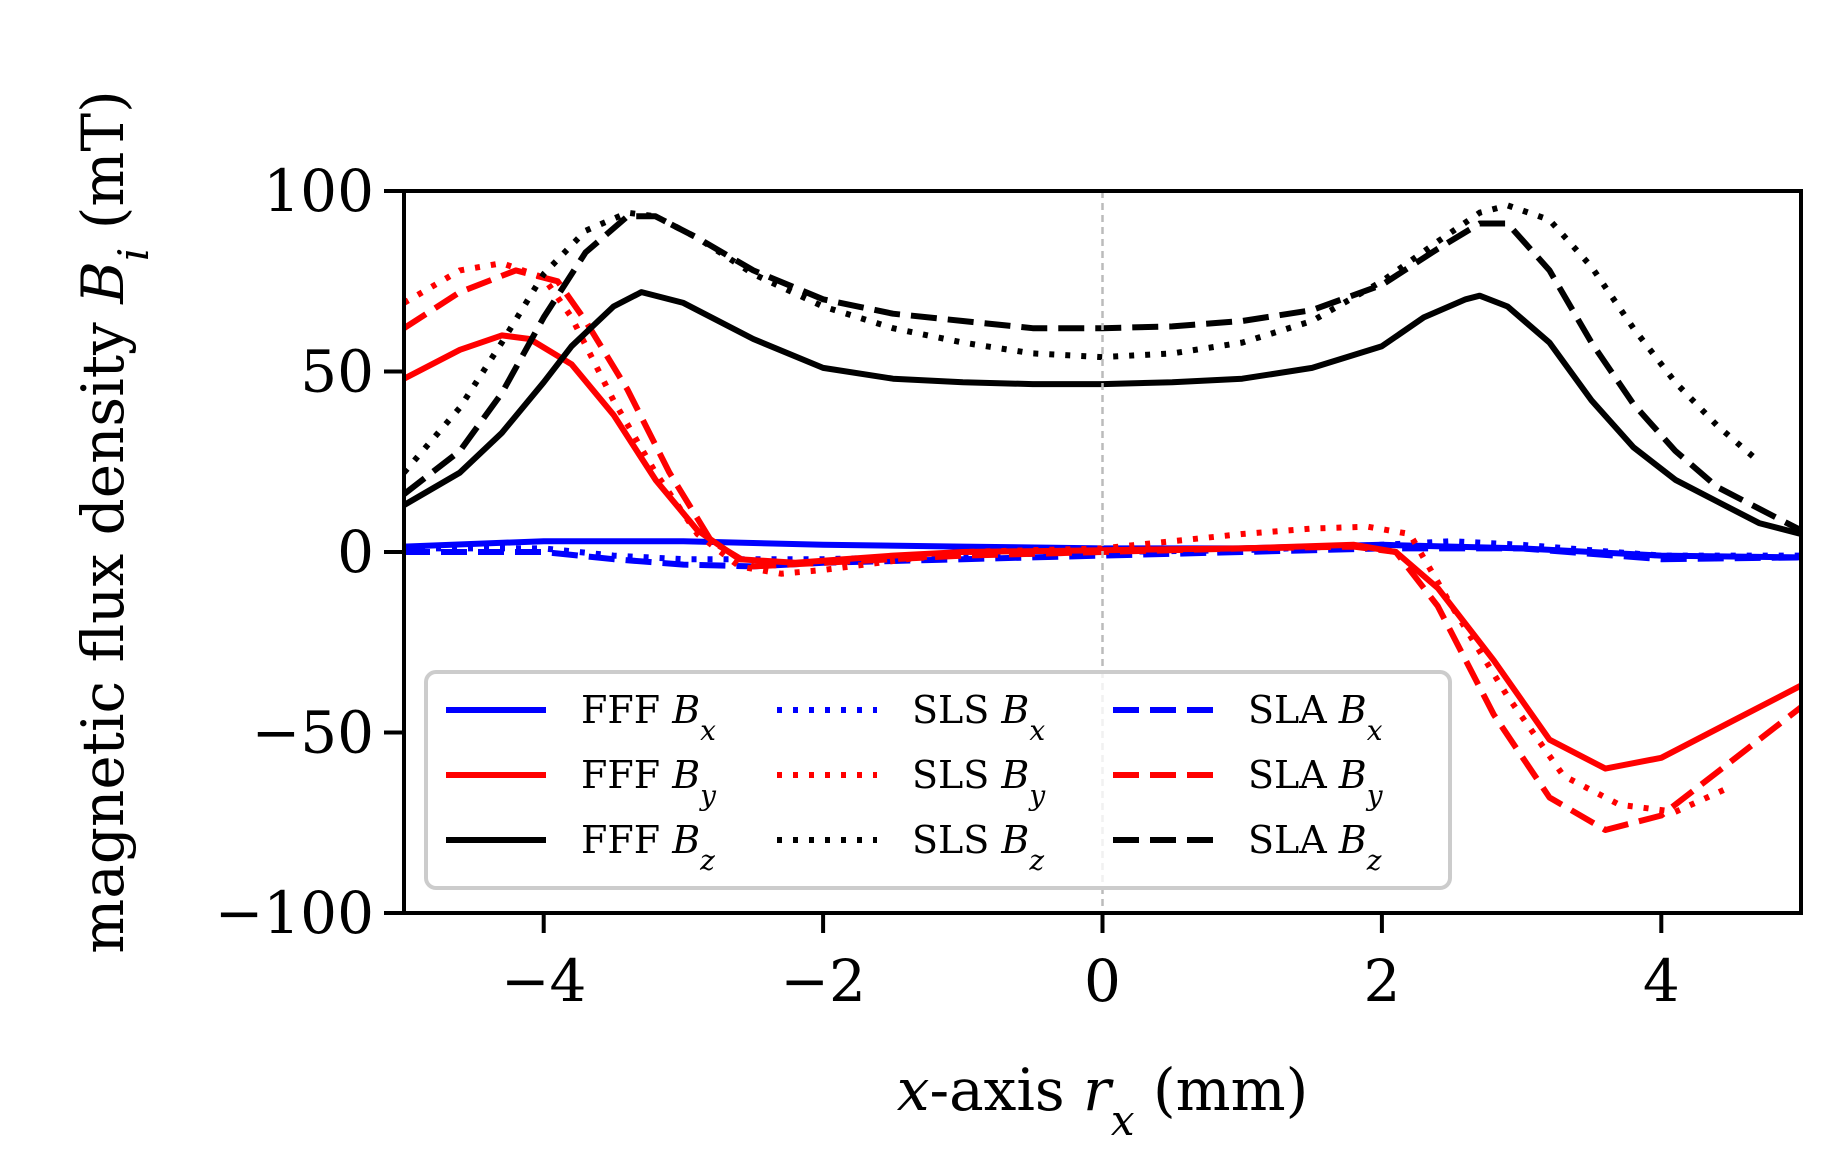 This screenshot has width=1833, height=1157. Describe the element at coordinates (544, 981) in the screenshot. I see `x-tick-label: −4` at that location.